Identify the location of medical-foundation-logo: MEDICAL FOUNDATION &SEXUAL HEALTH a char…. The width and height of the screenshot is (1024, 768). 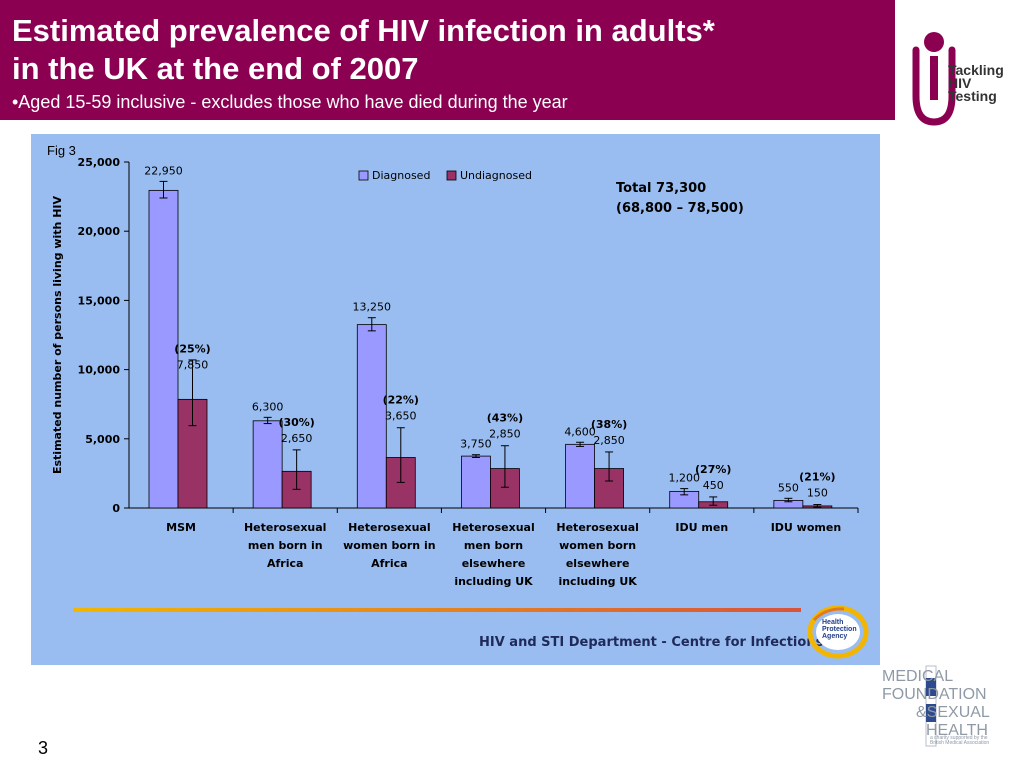
(942, 705).